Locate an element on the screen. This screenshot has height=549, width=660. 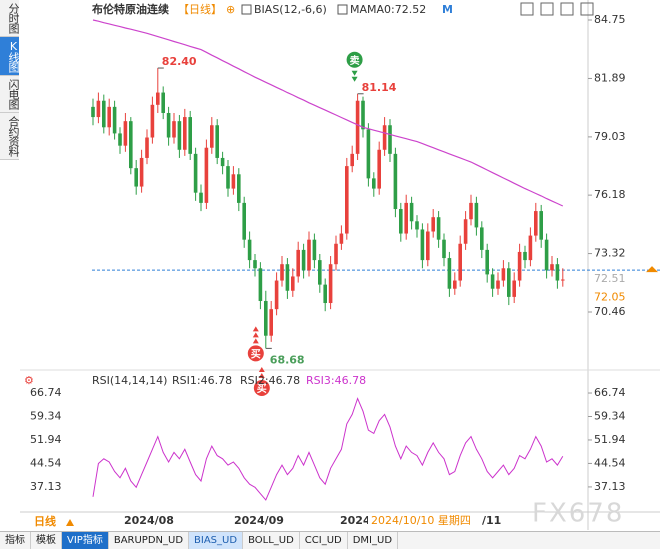
y-tick-label: 73.32 is located at coordinates (610, 253).